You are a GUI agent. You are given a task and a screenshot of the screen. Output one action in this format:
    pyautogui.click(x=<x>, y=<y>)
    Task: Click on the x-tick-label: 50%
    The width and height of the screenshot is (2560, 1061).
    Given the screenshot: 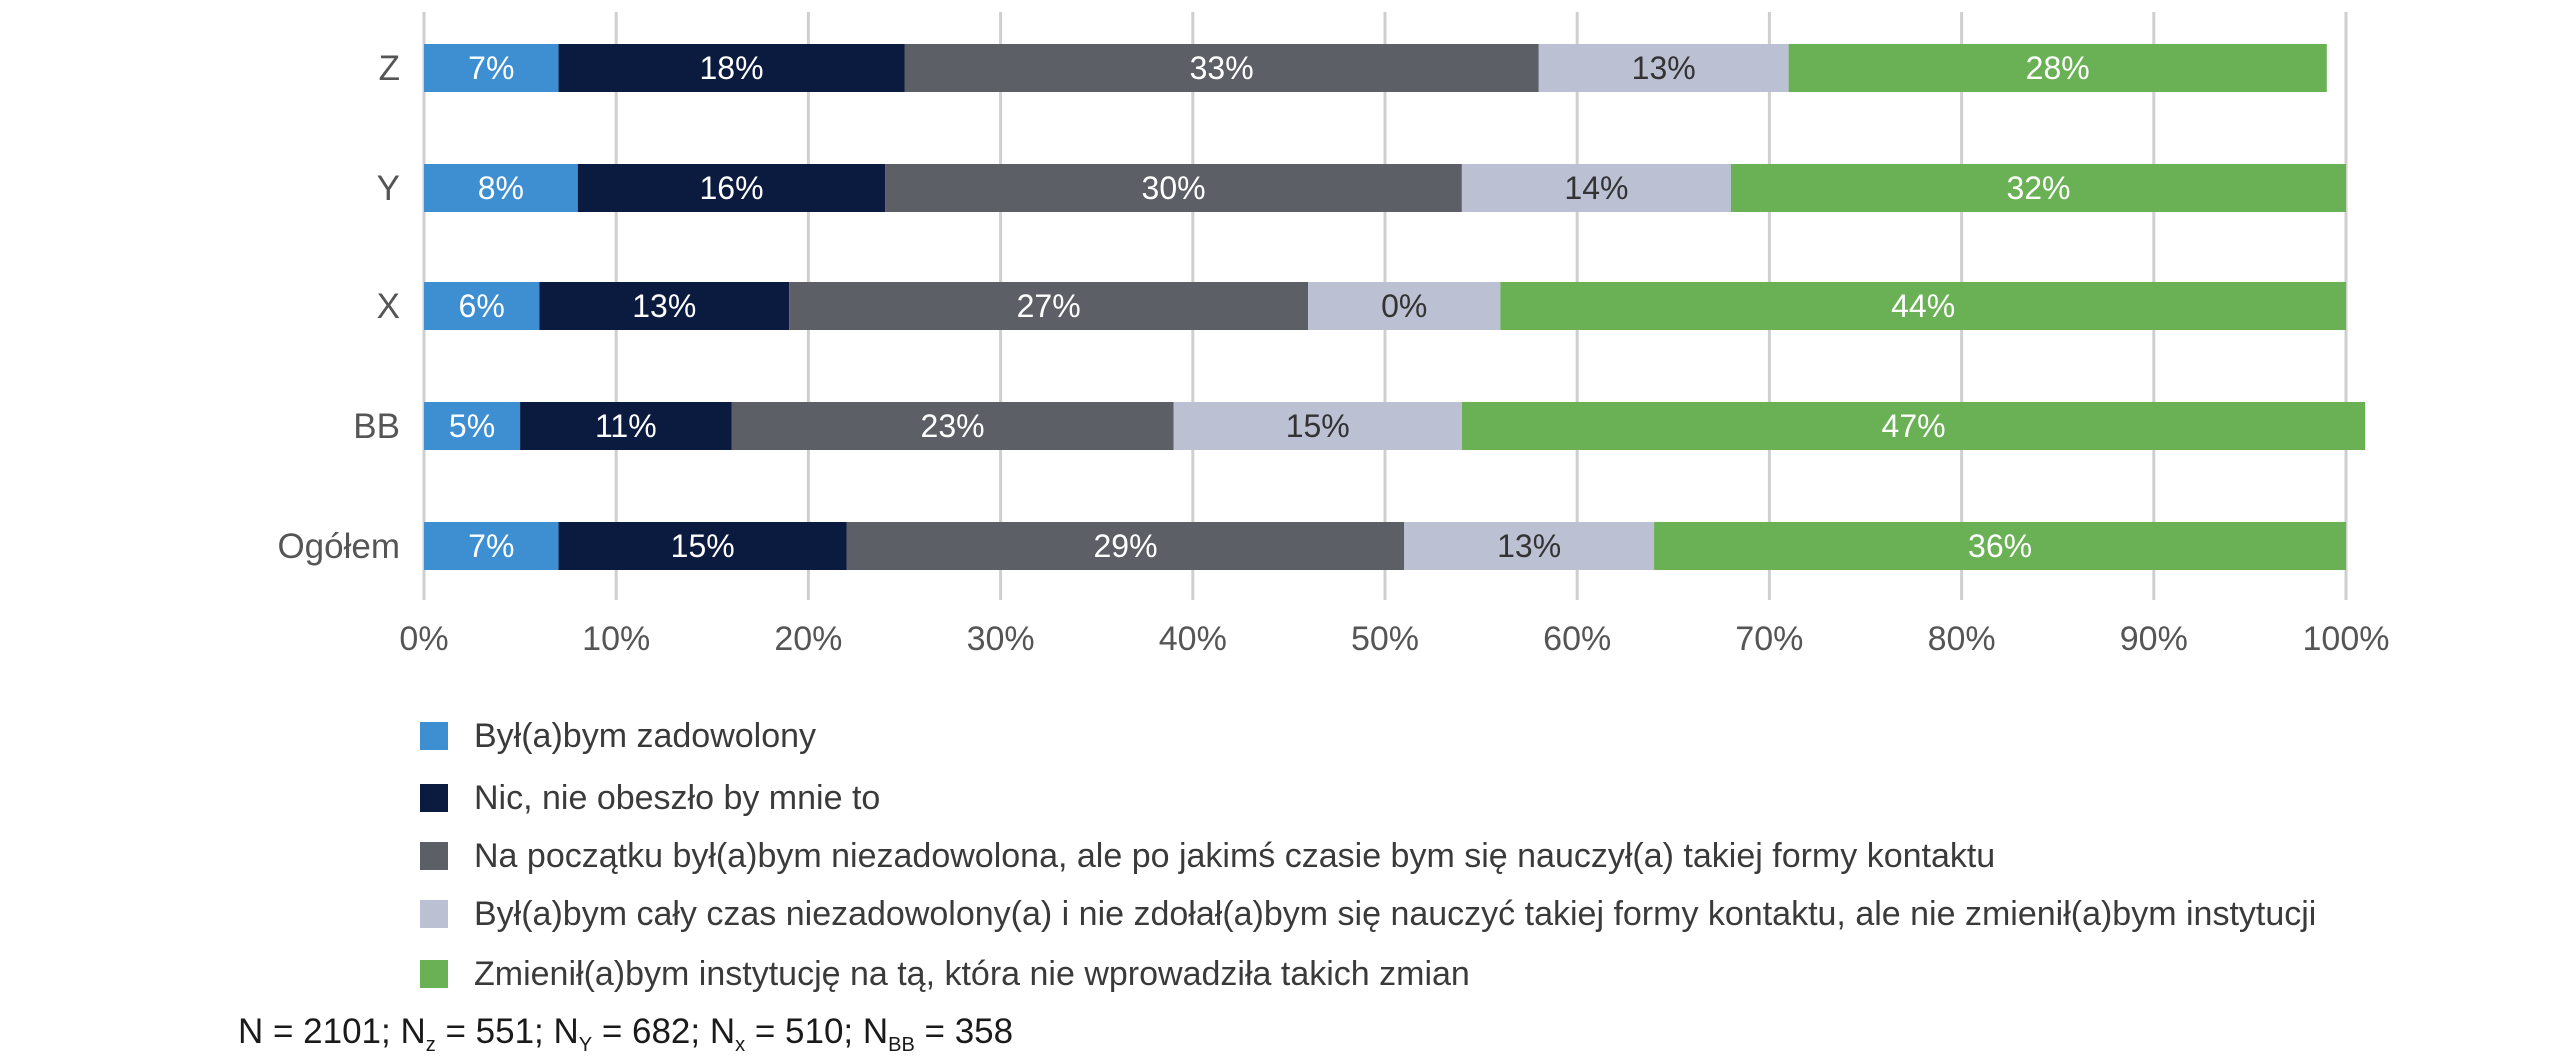 What is the action you would take?
    pyautogui.click(x=1385, y=639)
    